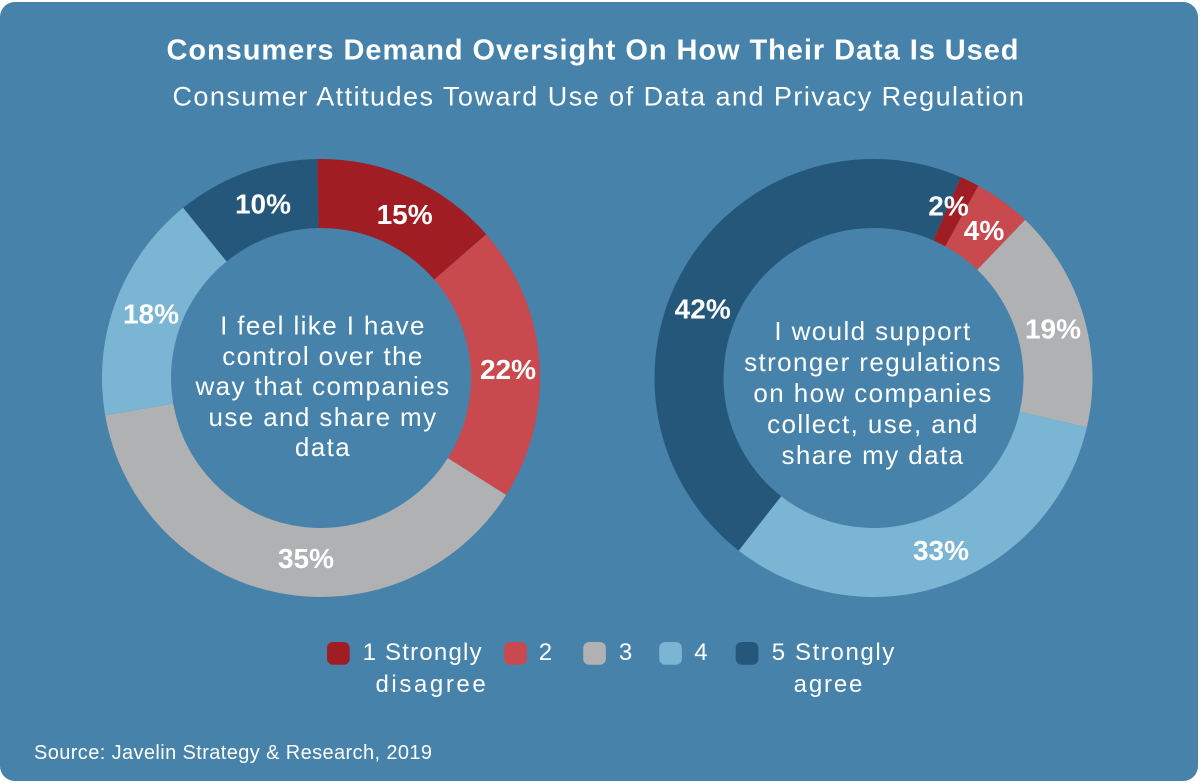 This screenshot has width=1200, height=784. I want to click on svg-text: 33%, so click(941, 550).